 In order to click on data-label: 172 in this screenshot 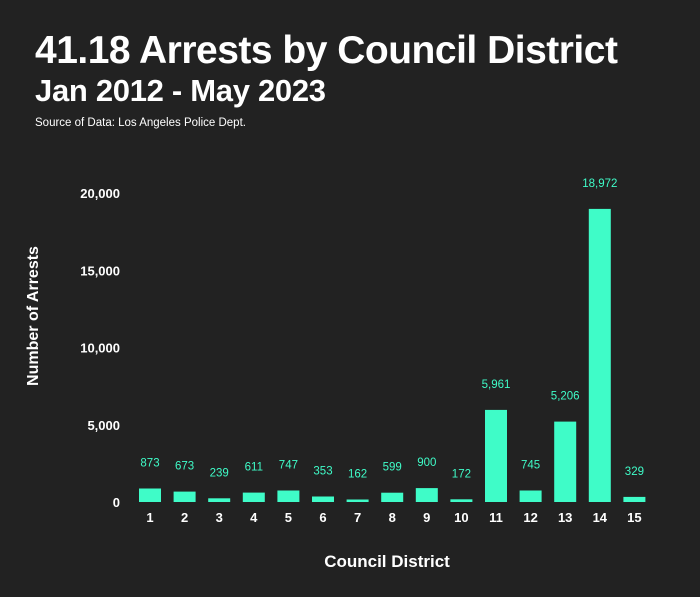, I will do `click(461, 474)`.